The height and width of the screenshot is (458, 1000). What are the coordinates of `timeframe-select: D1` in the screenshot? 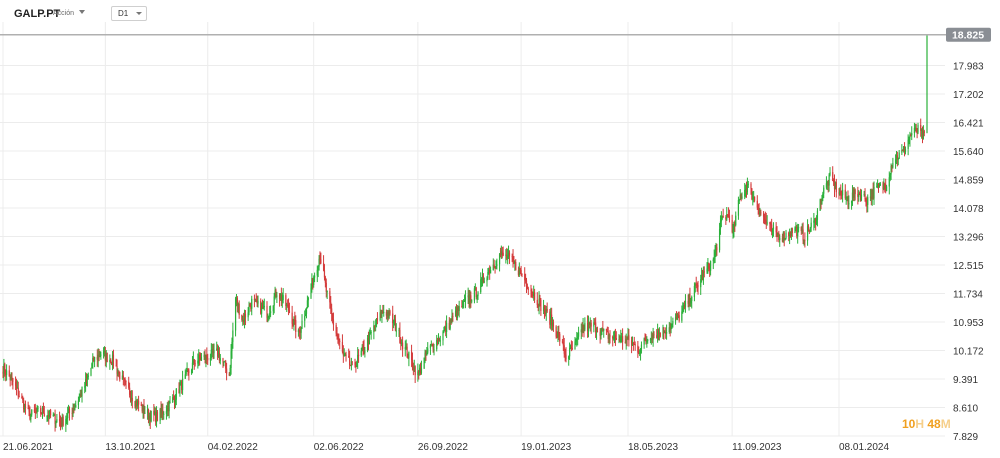 It's located at (129, 13).